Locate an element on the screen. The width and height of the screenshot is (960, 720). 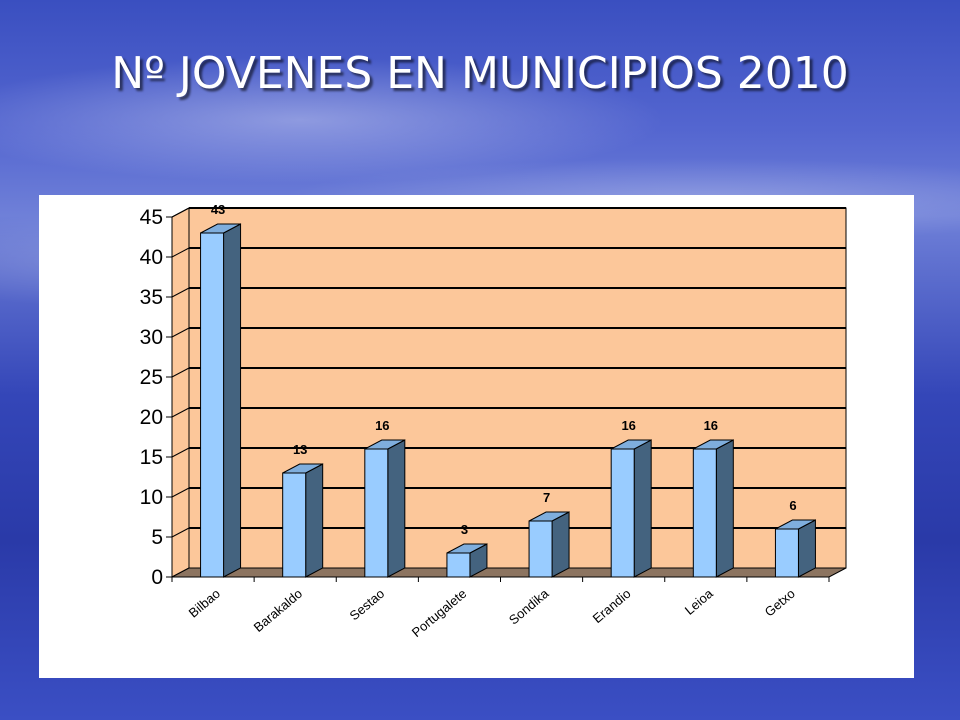
y-tick-label: 35 is located at coordinates (151, 297).